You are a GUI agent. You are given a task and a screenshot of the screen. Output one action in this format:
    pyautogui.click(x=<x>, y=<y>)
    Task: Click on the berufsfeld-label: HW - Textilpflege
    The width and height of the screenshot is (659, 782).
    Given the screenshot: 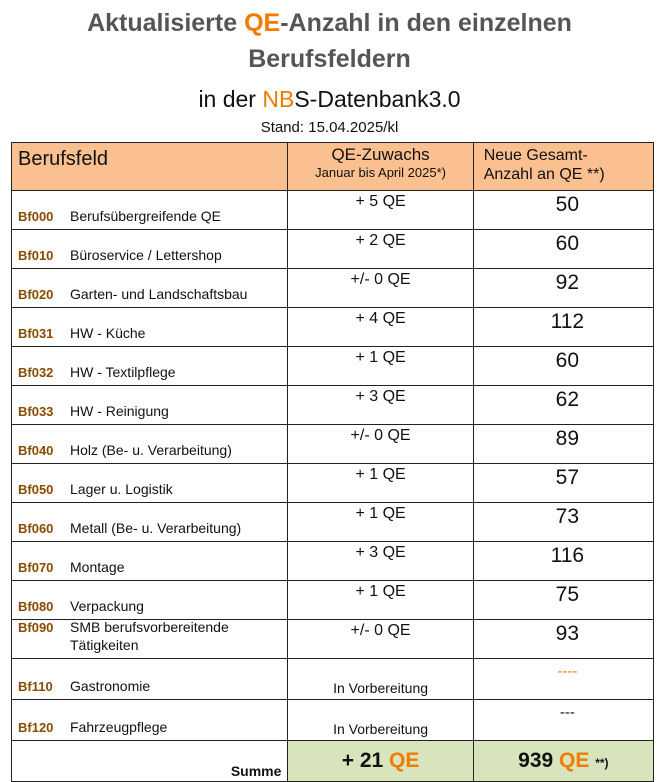 What is the action you would take?
    pyautogui.click(x=123, y=372)
    